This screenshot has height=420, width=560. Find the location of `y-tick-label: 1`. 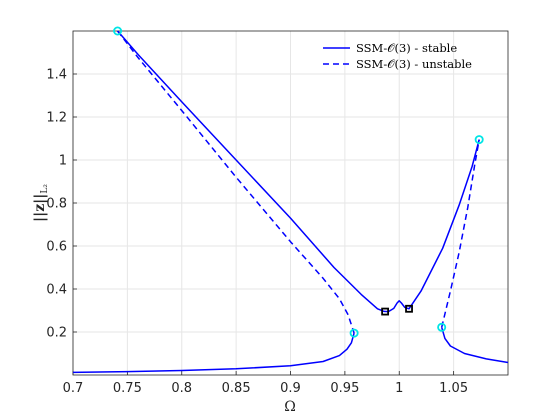

y-tick-label: 1 is located at coordinates (63, 161).